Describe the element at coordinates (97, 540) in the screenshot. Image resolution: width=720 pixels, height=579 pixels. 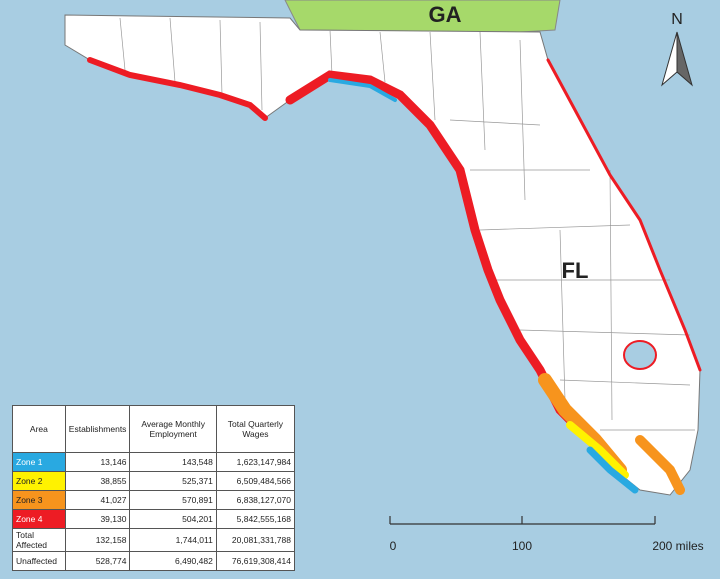
I see `value-cell: 132,158` at that location.